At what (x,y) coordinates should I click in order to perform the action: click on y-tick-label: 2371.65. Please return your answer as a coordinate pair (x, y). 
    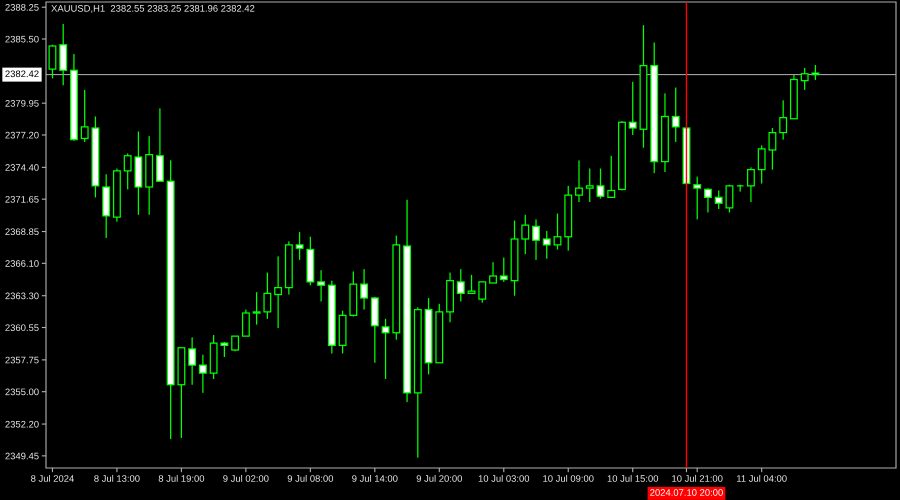
    Looking at the image, I should click on (22, 199).